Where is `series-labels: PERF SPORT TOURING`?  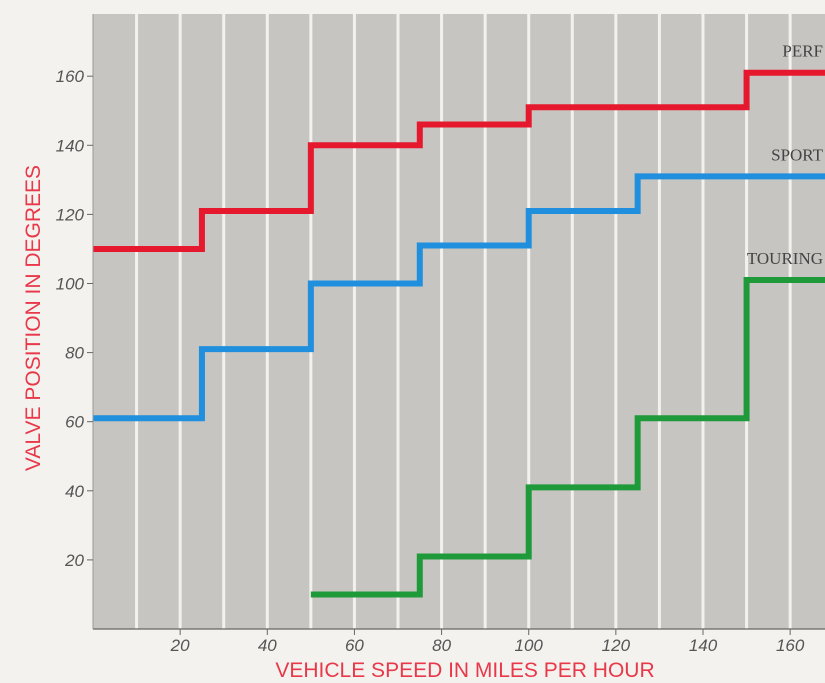
series-labels: PERF SPORT TOURING is located at coordinates (785, 155).